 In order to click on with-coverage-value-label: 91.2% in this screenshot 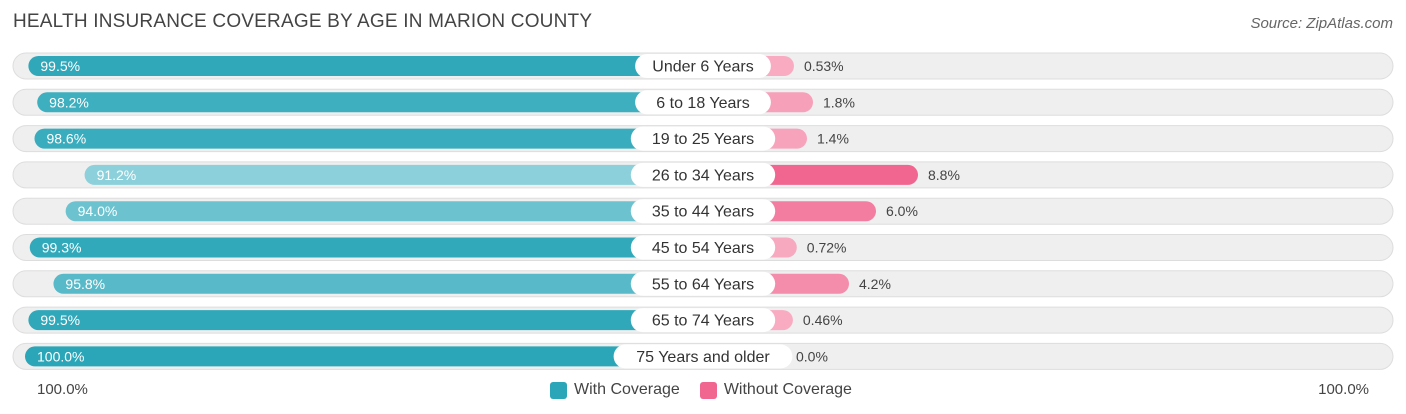, I will do `click(117, 175)`.